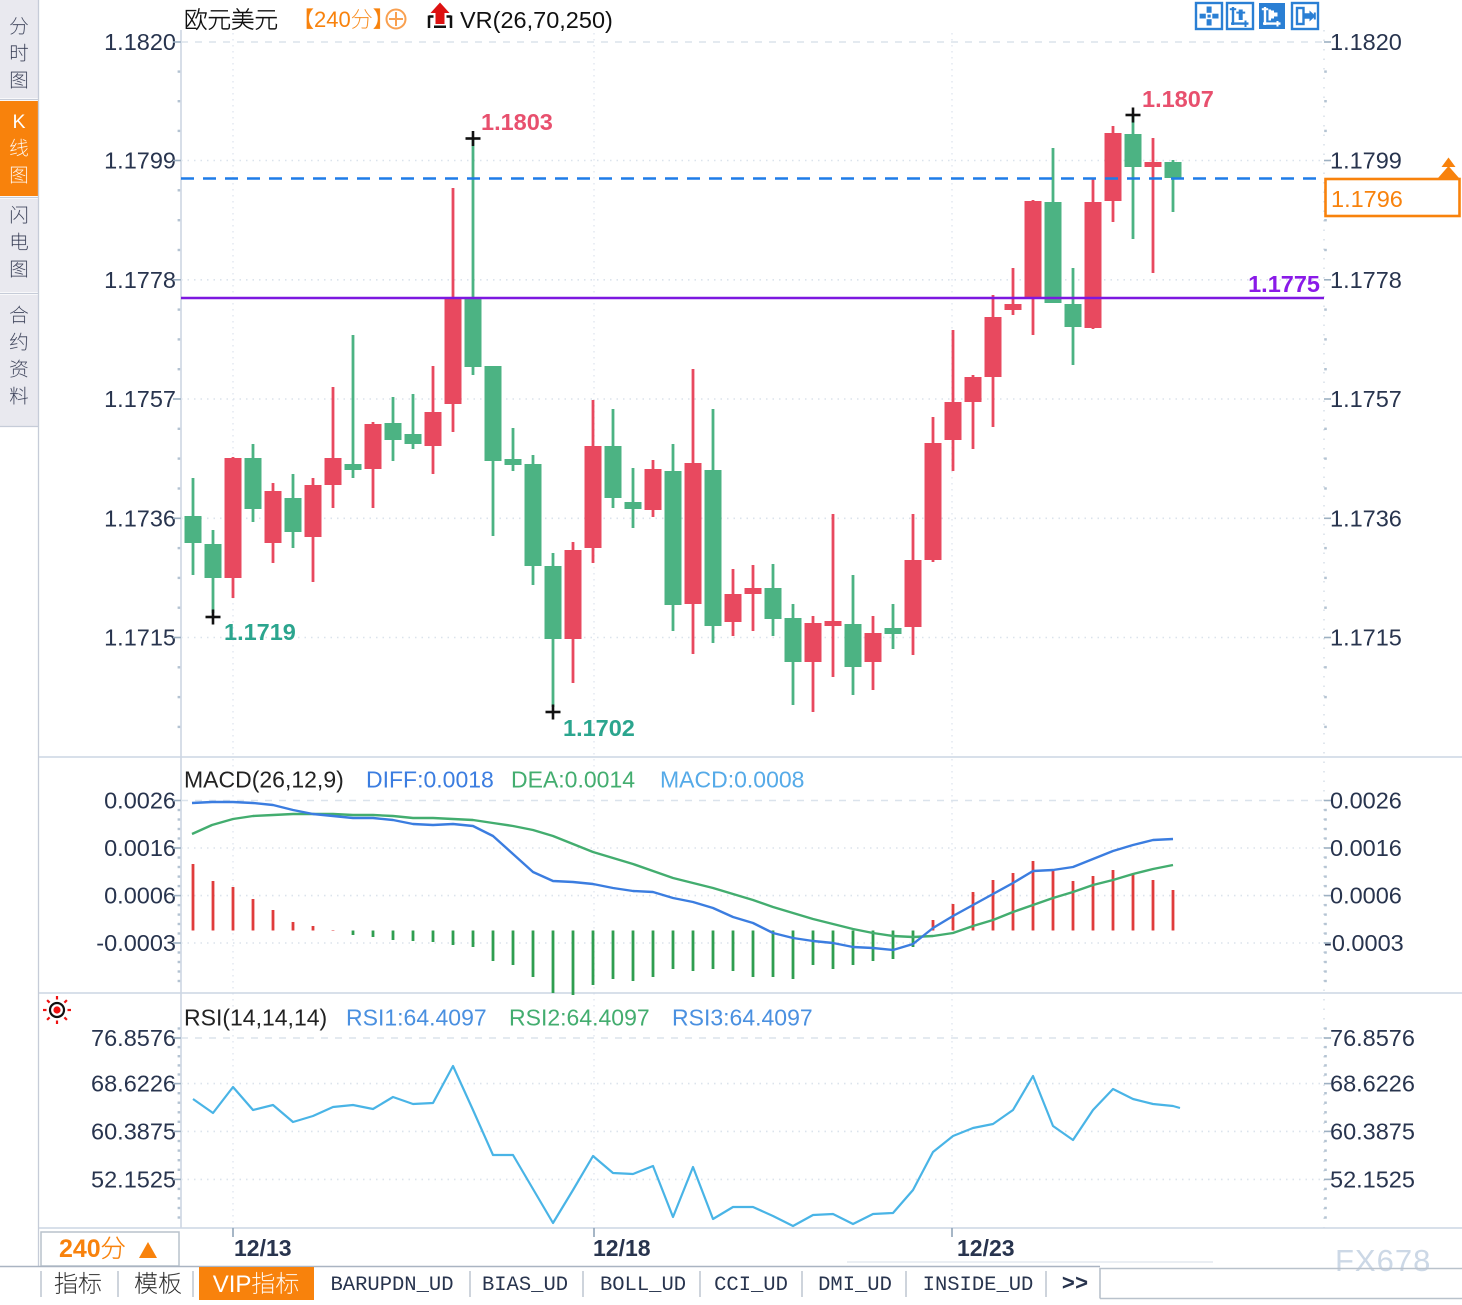 This screenshot has width=1462, height=1305. Describe the element at coordinates (255, 1018) in the screenshot. I see `svg-text: RSI(14,14,14)` at that location.